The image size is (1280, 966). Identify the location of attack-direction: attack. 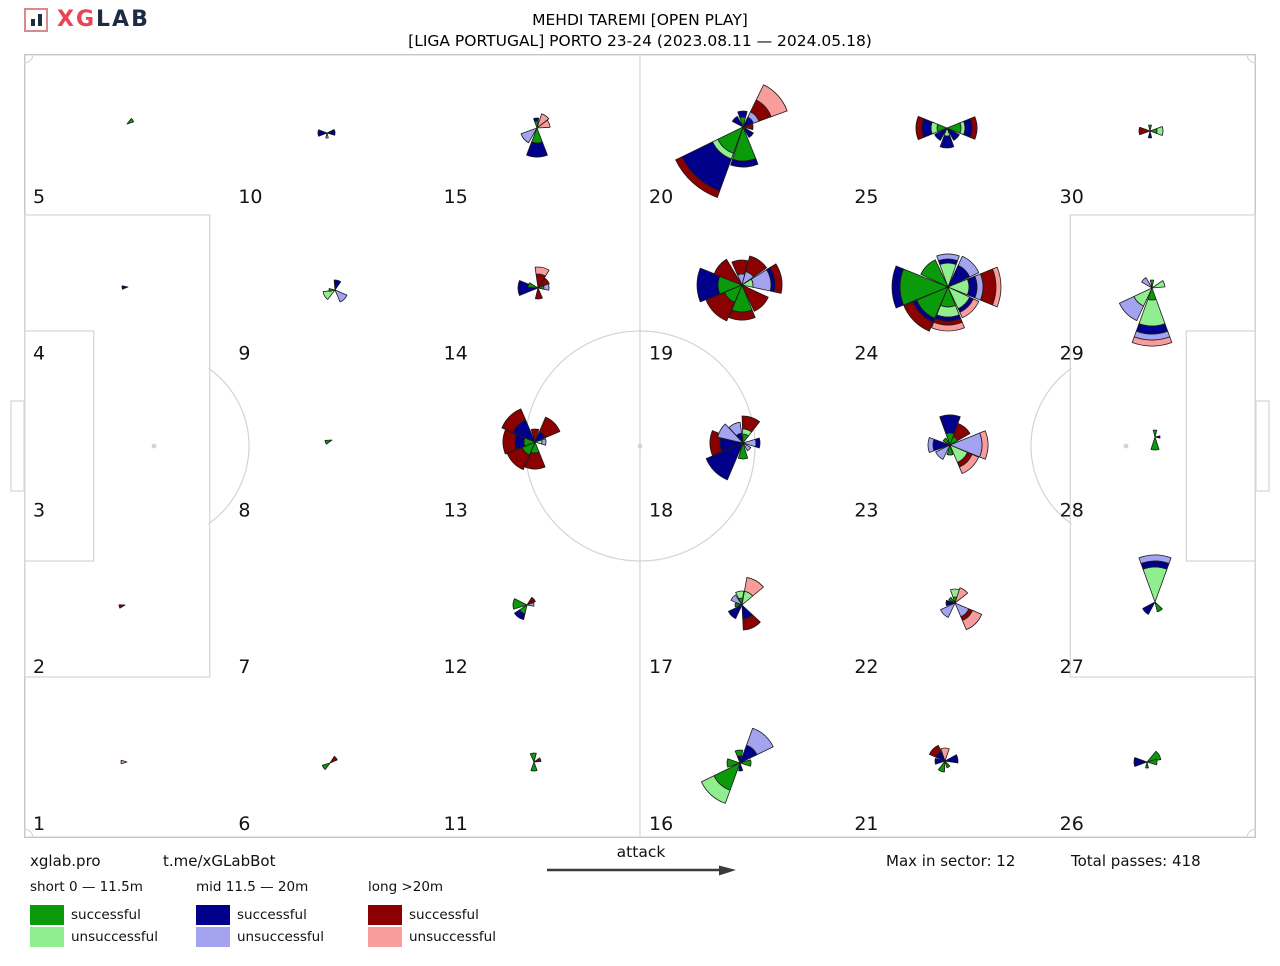
(641, 862).